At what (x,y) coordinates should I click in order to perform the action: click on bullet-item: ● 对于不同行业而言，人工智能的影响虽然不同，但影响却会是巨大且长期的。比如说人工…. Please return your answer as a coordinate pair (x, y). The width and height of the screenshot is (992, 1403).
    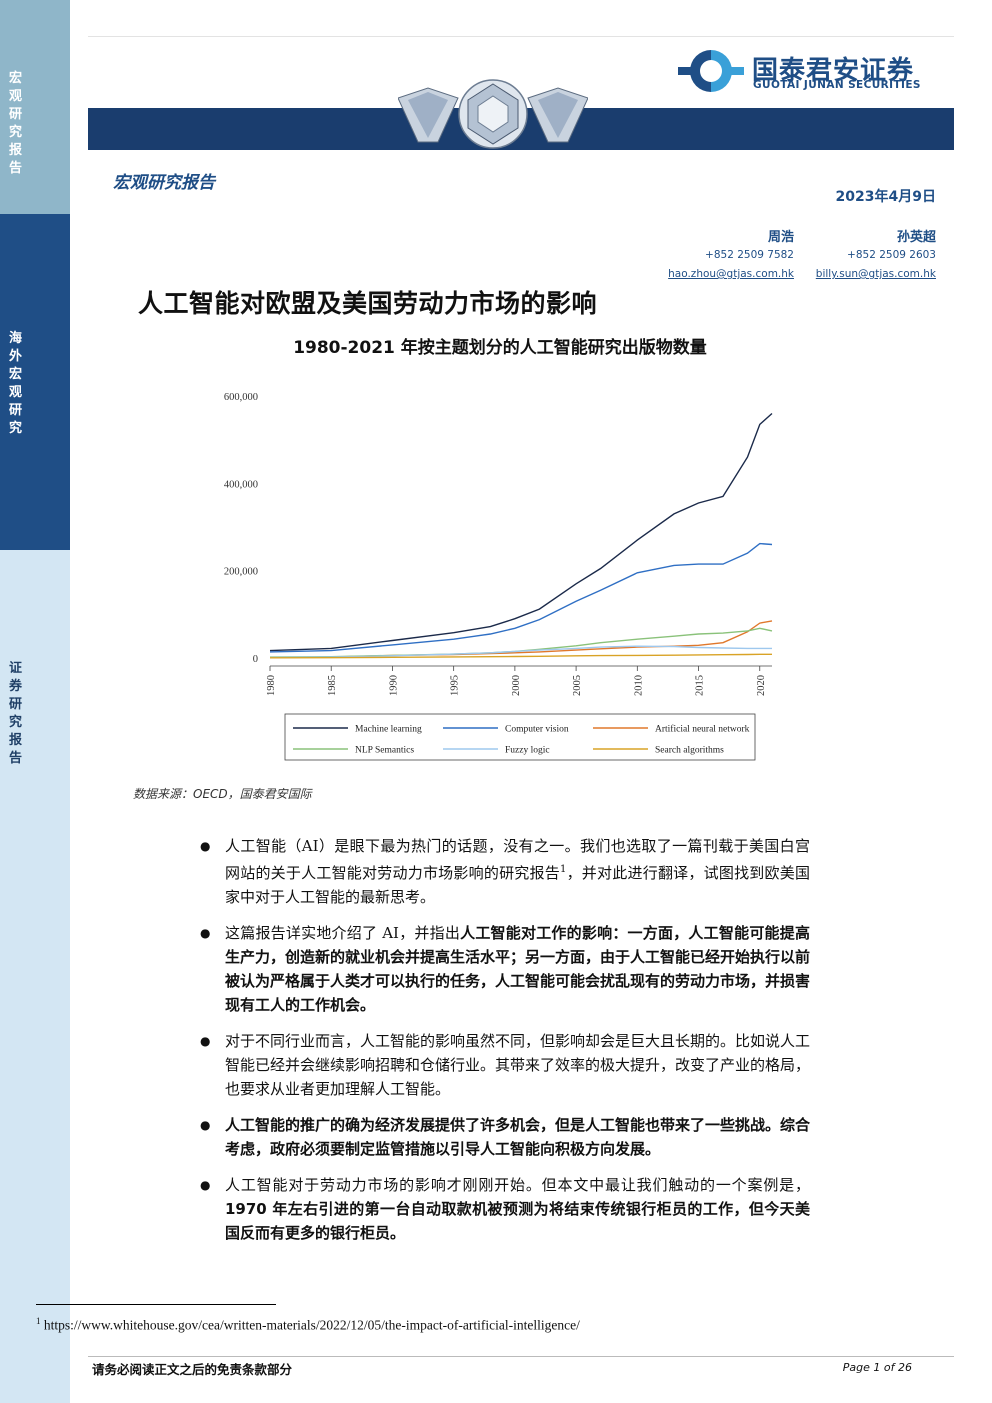
    Looking at the image, I should click on (505, 1065).